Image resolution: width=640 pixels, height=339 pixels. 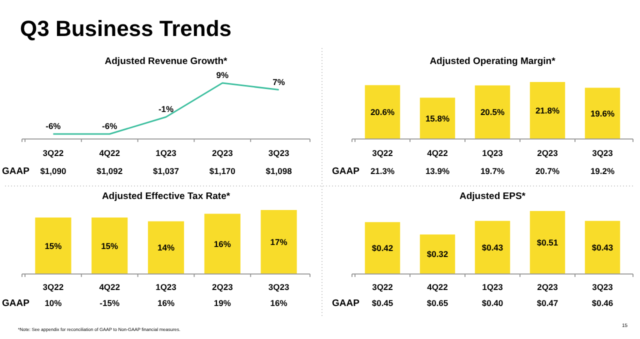 What do you see at coordinates (166, 171) in the screenshot?
I see `text: $1,037` at bounding box center [166, 171].